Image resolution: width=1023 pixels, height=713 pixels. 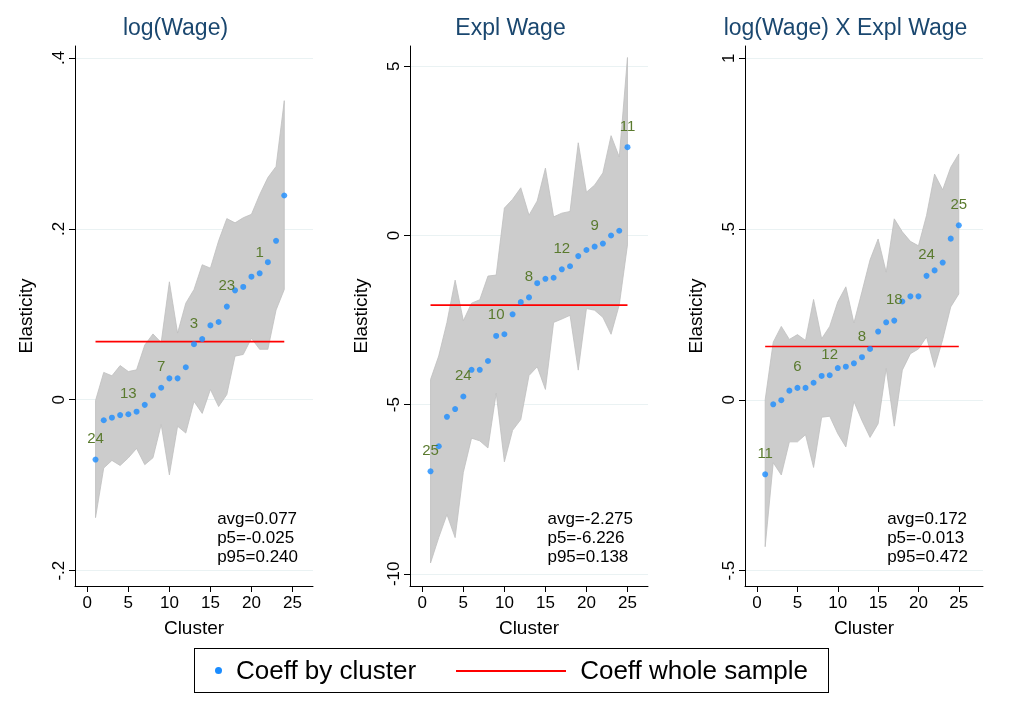 What do you see at coordinates (594, 225) in the screenshot?
I see `annotation: 9` at bounding box center [594, 225].